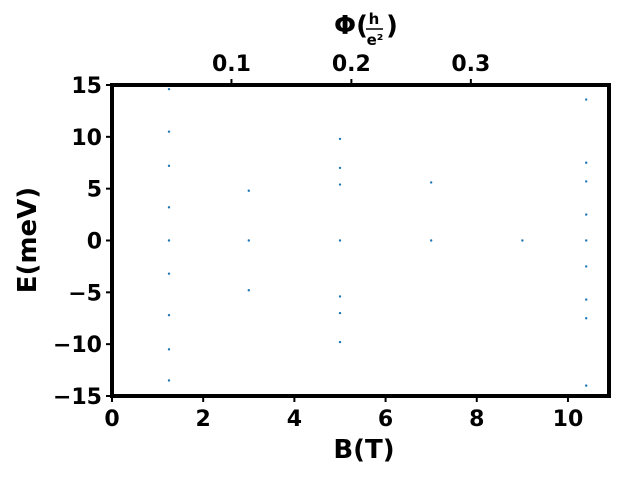 The image size is (640, 480). What do you see at coordinates (470, 64) in the screenshot?
I see `top-tick-label: 0.3` at bounding box center [470, 64].